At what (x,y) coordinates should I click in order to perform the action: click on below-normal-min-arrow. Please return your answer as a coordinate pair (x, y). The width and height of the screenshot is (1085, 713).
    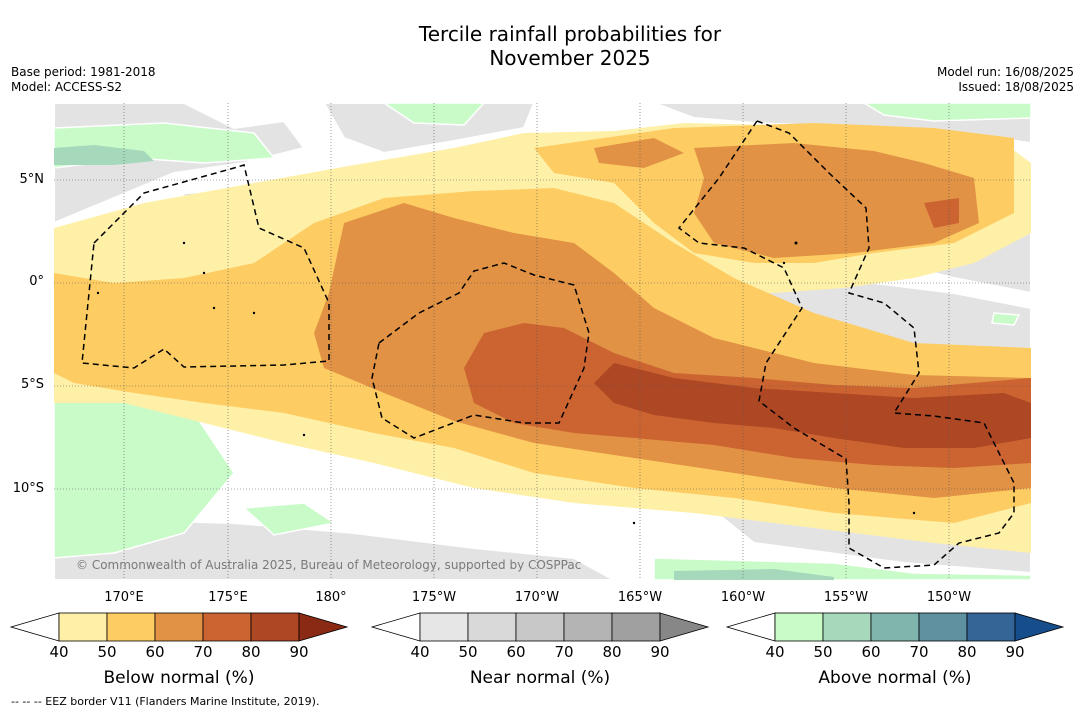
    Looking at the image, I should click on (35, 627).